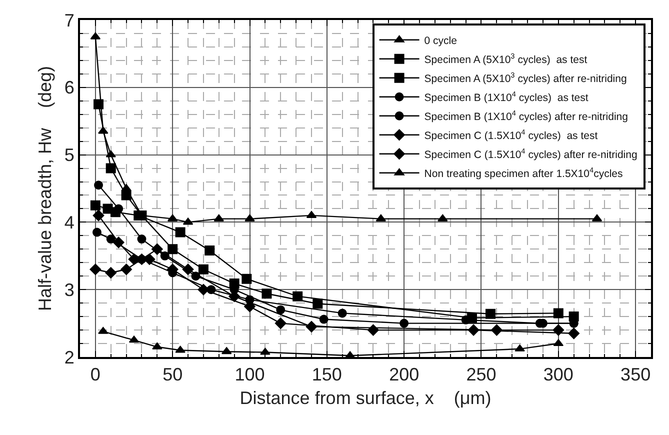 The width and height of the screenshot is (669, 435). Describe the element at coordinates (69, 357) in the screenshot. I see `y-tick-label: 2` at that location.